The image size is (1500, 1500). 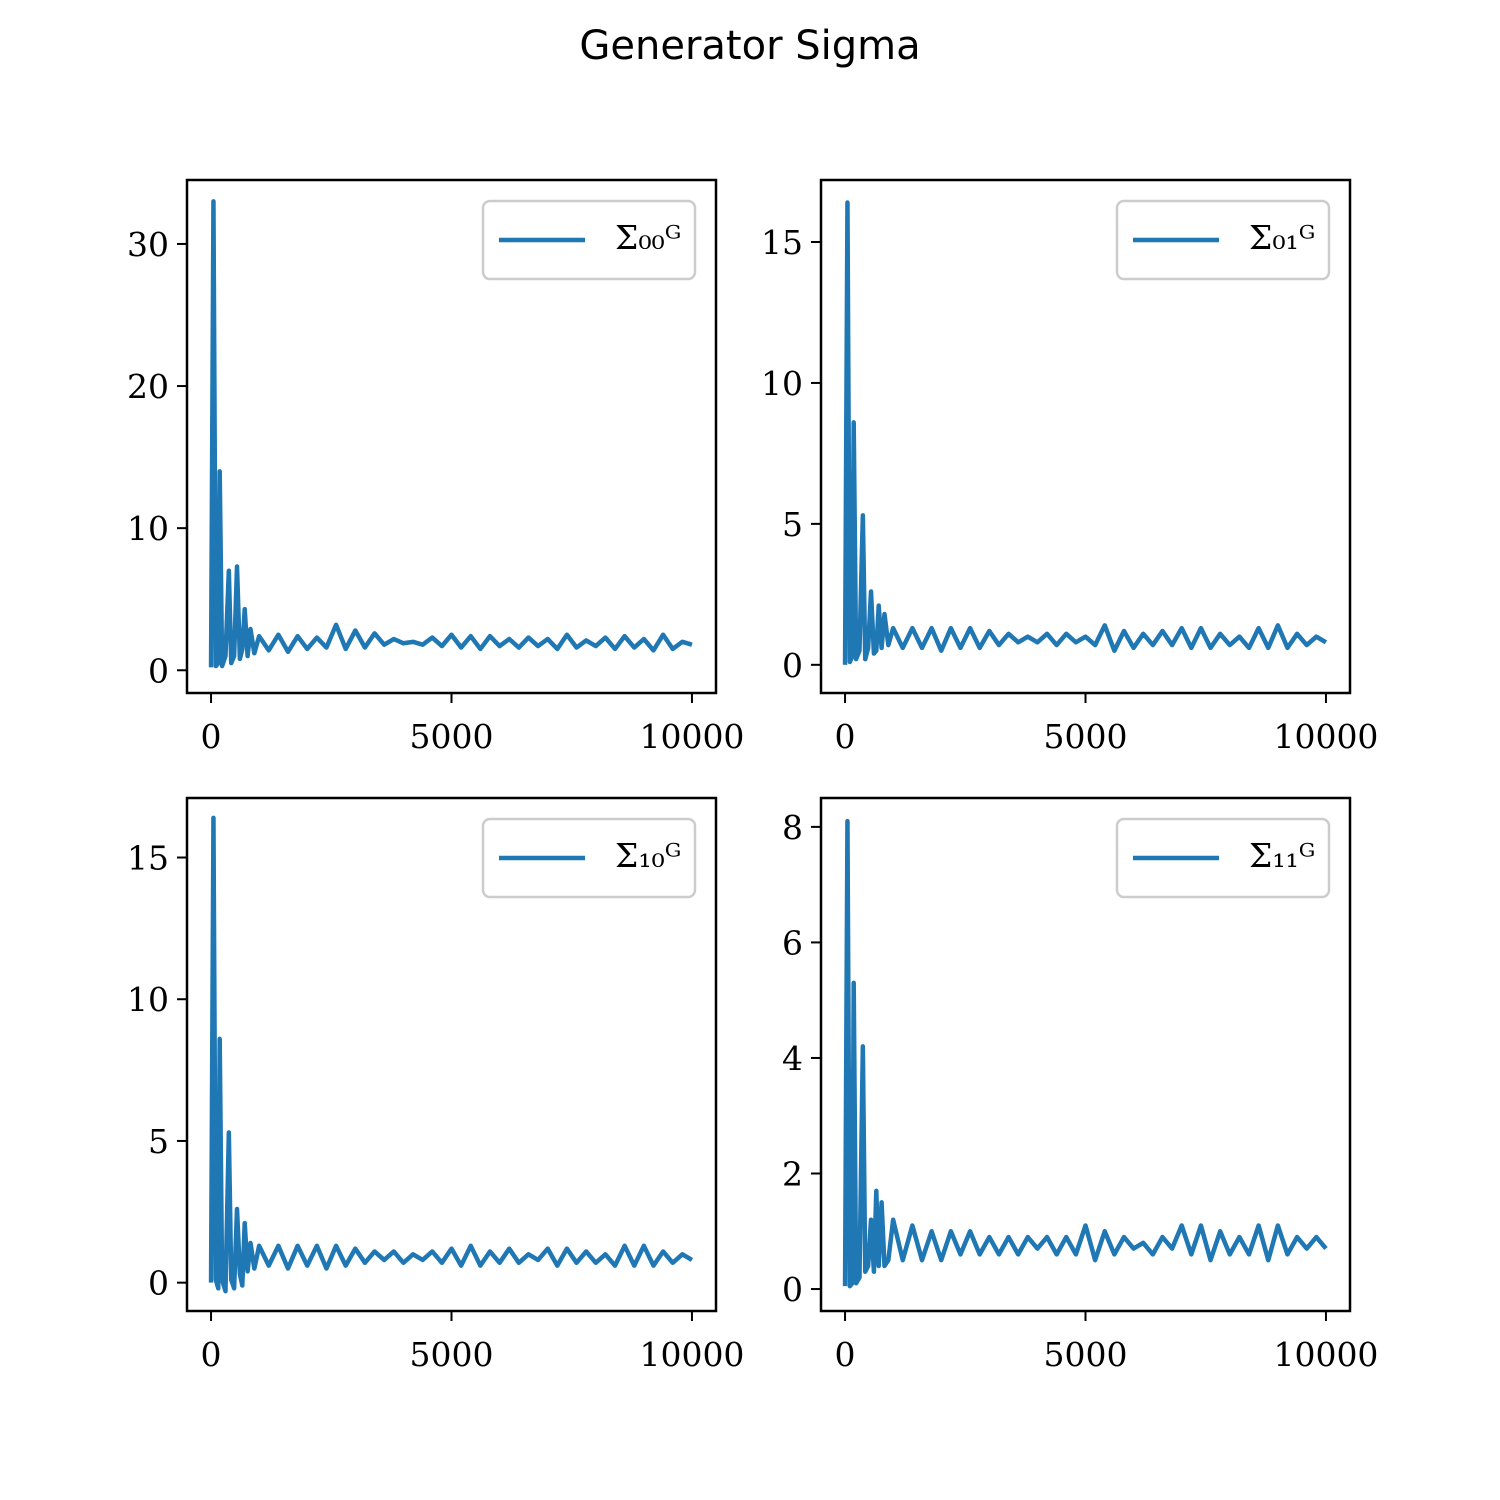 What do you see at coordinates (1282, 855) in the screenshot?
I see `legend-label: Σ₁₁ᴳ` at bounding box center [1282, 855].